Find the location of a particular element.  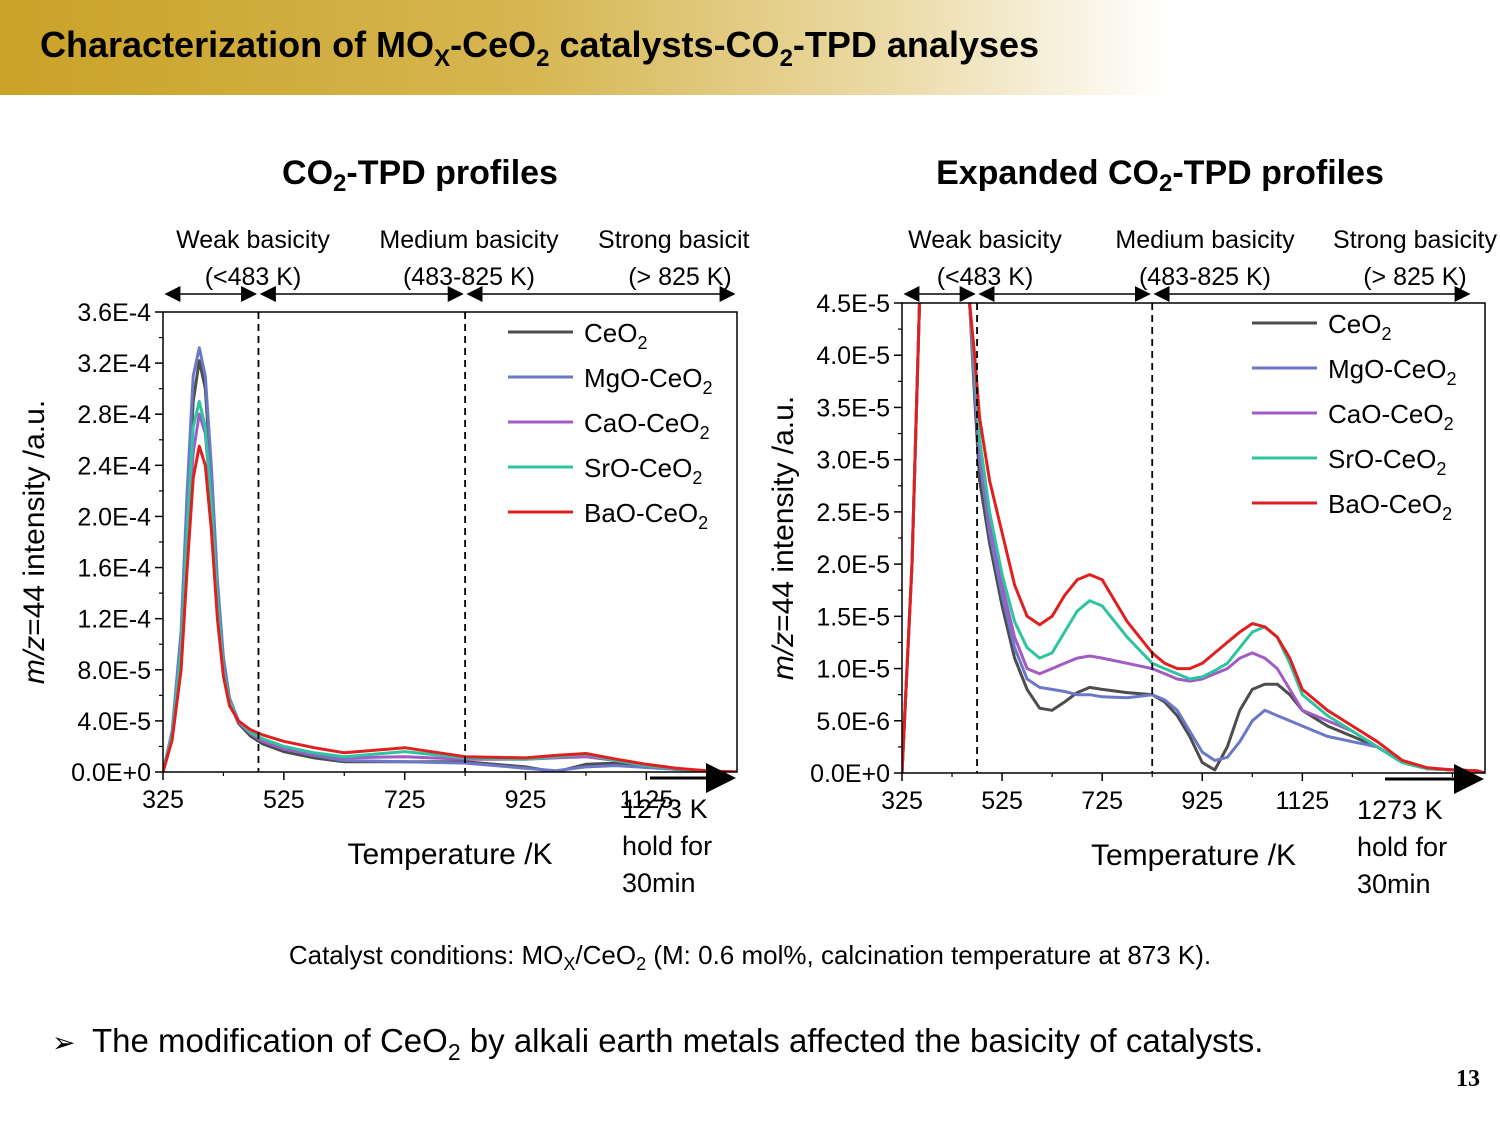

chart-title: Expanded CO2-TPD profiles is located at coordinates (1160, 175).